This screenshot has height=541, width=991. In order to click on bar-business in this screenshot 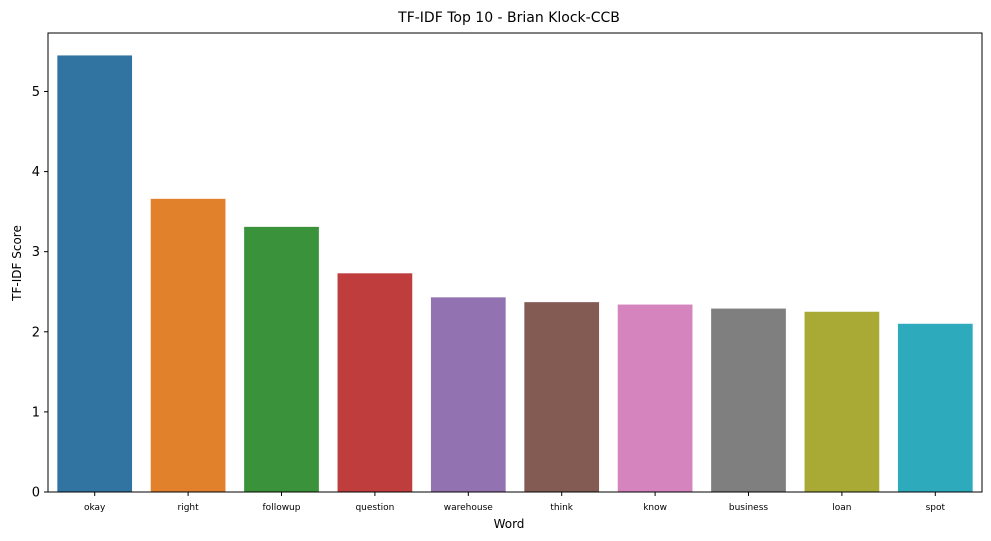, I will do `click(748, 400)`.